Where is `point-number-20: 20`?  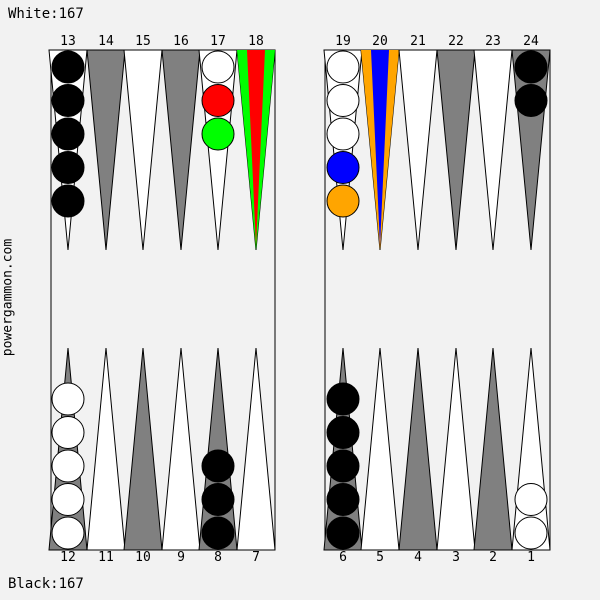 point-number-20: 20 is located at coordinates (380, 41).